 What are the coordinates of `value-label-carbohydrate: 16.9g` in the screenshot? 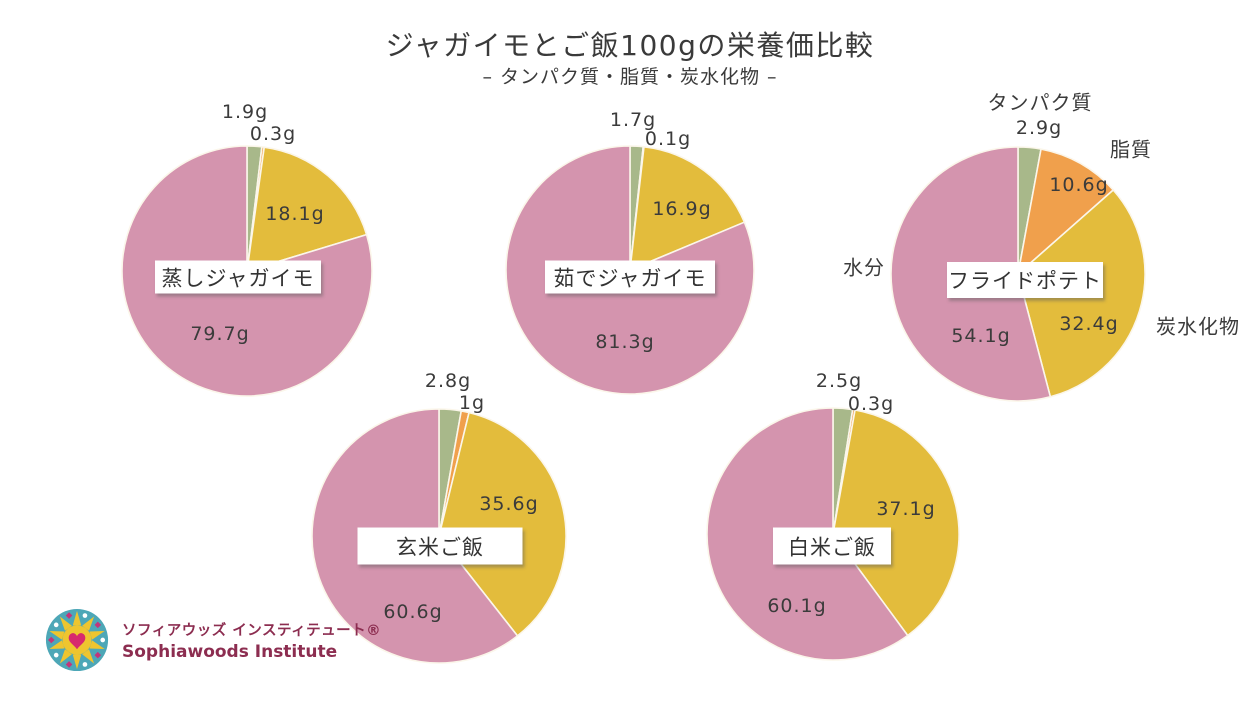 It's located at (682, 209).